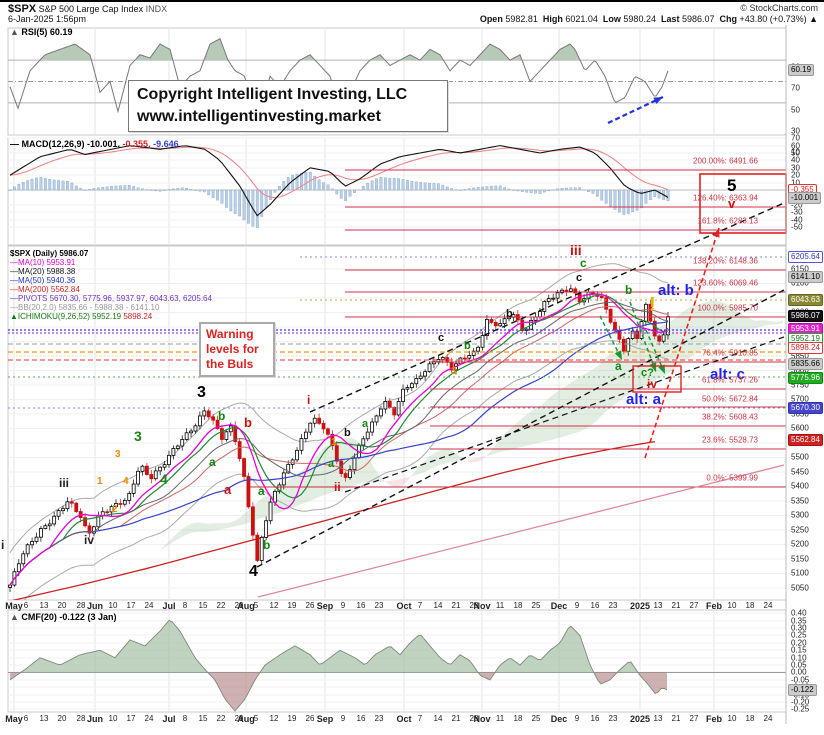 This screenshot has height=735, width=824. I want to click on wave-label: 4, so click(126, 481).